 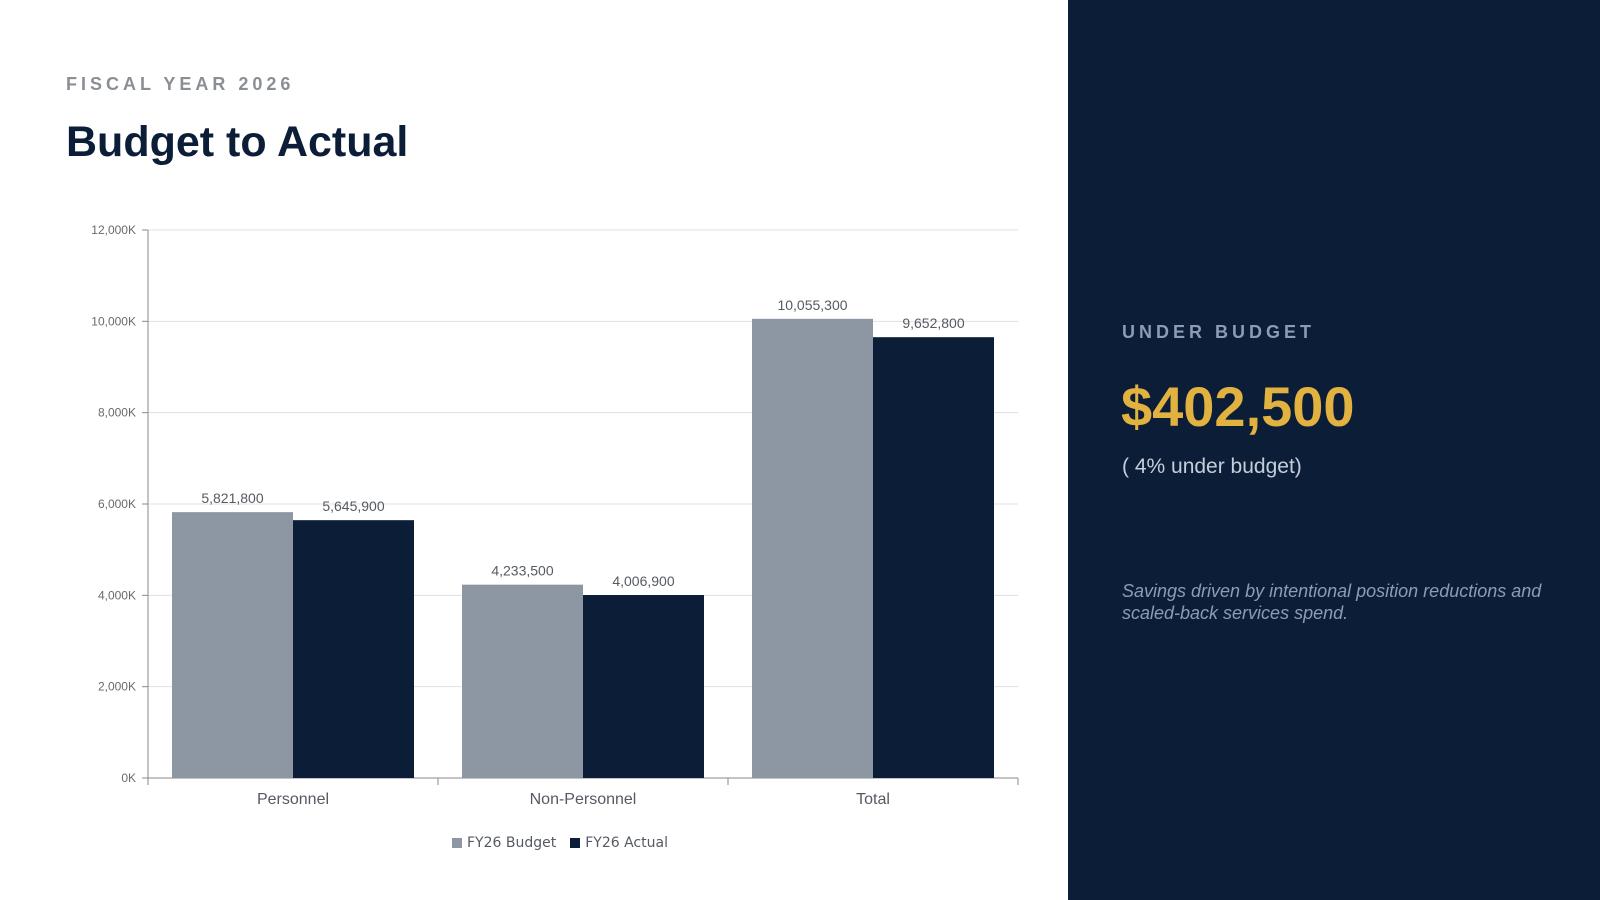 What do you see at coordinates (353, 506) in the screenshot?
I see `data-label: 5,645,900` at bounding box center [353, 506].